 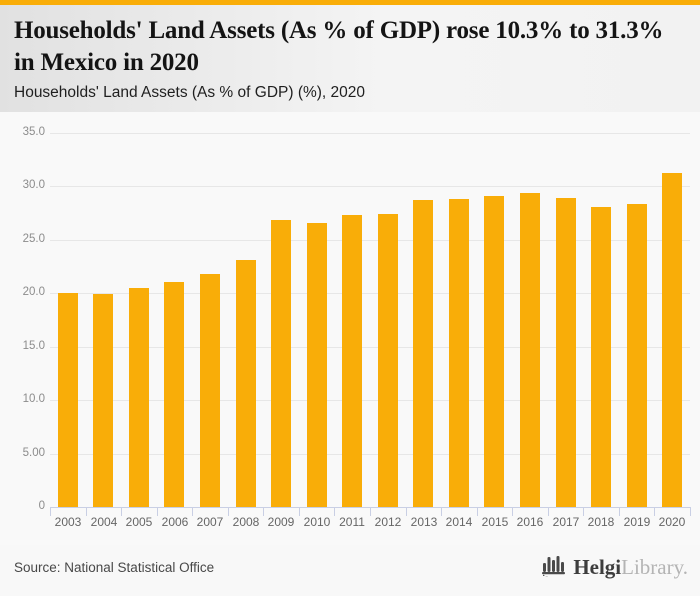 What do you see at coordinates (554, 567) in the screenshot?
I see `bar-chart-logo-icon` at bounding box center [554, 567].